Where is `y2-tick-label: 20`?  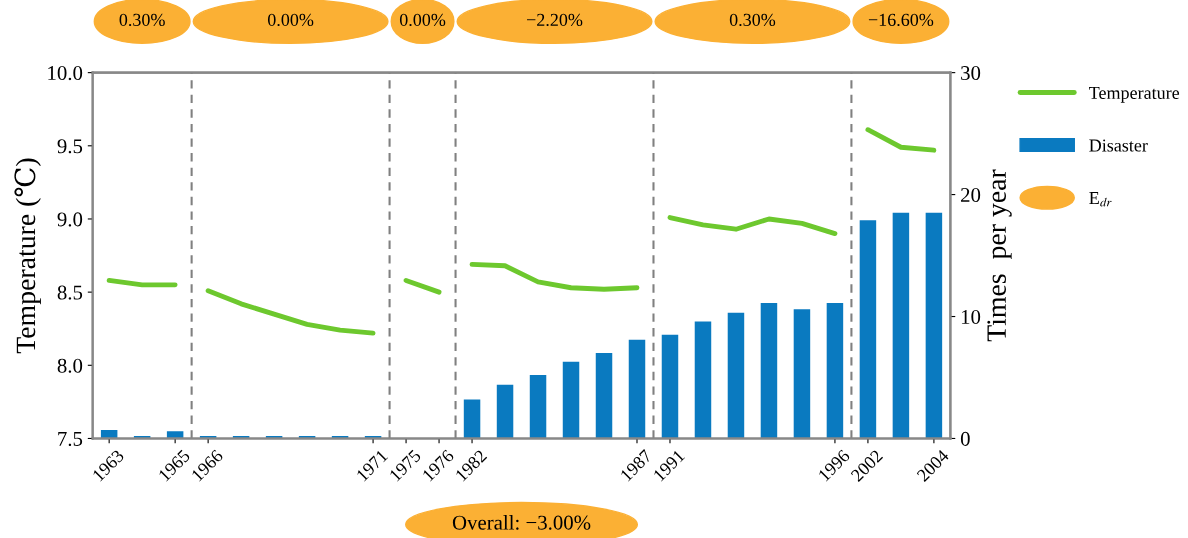 y2-tick-label: 20 is located at coordinates (971, 195).